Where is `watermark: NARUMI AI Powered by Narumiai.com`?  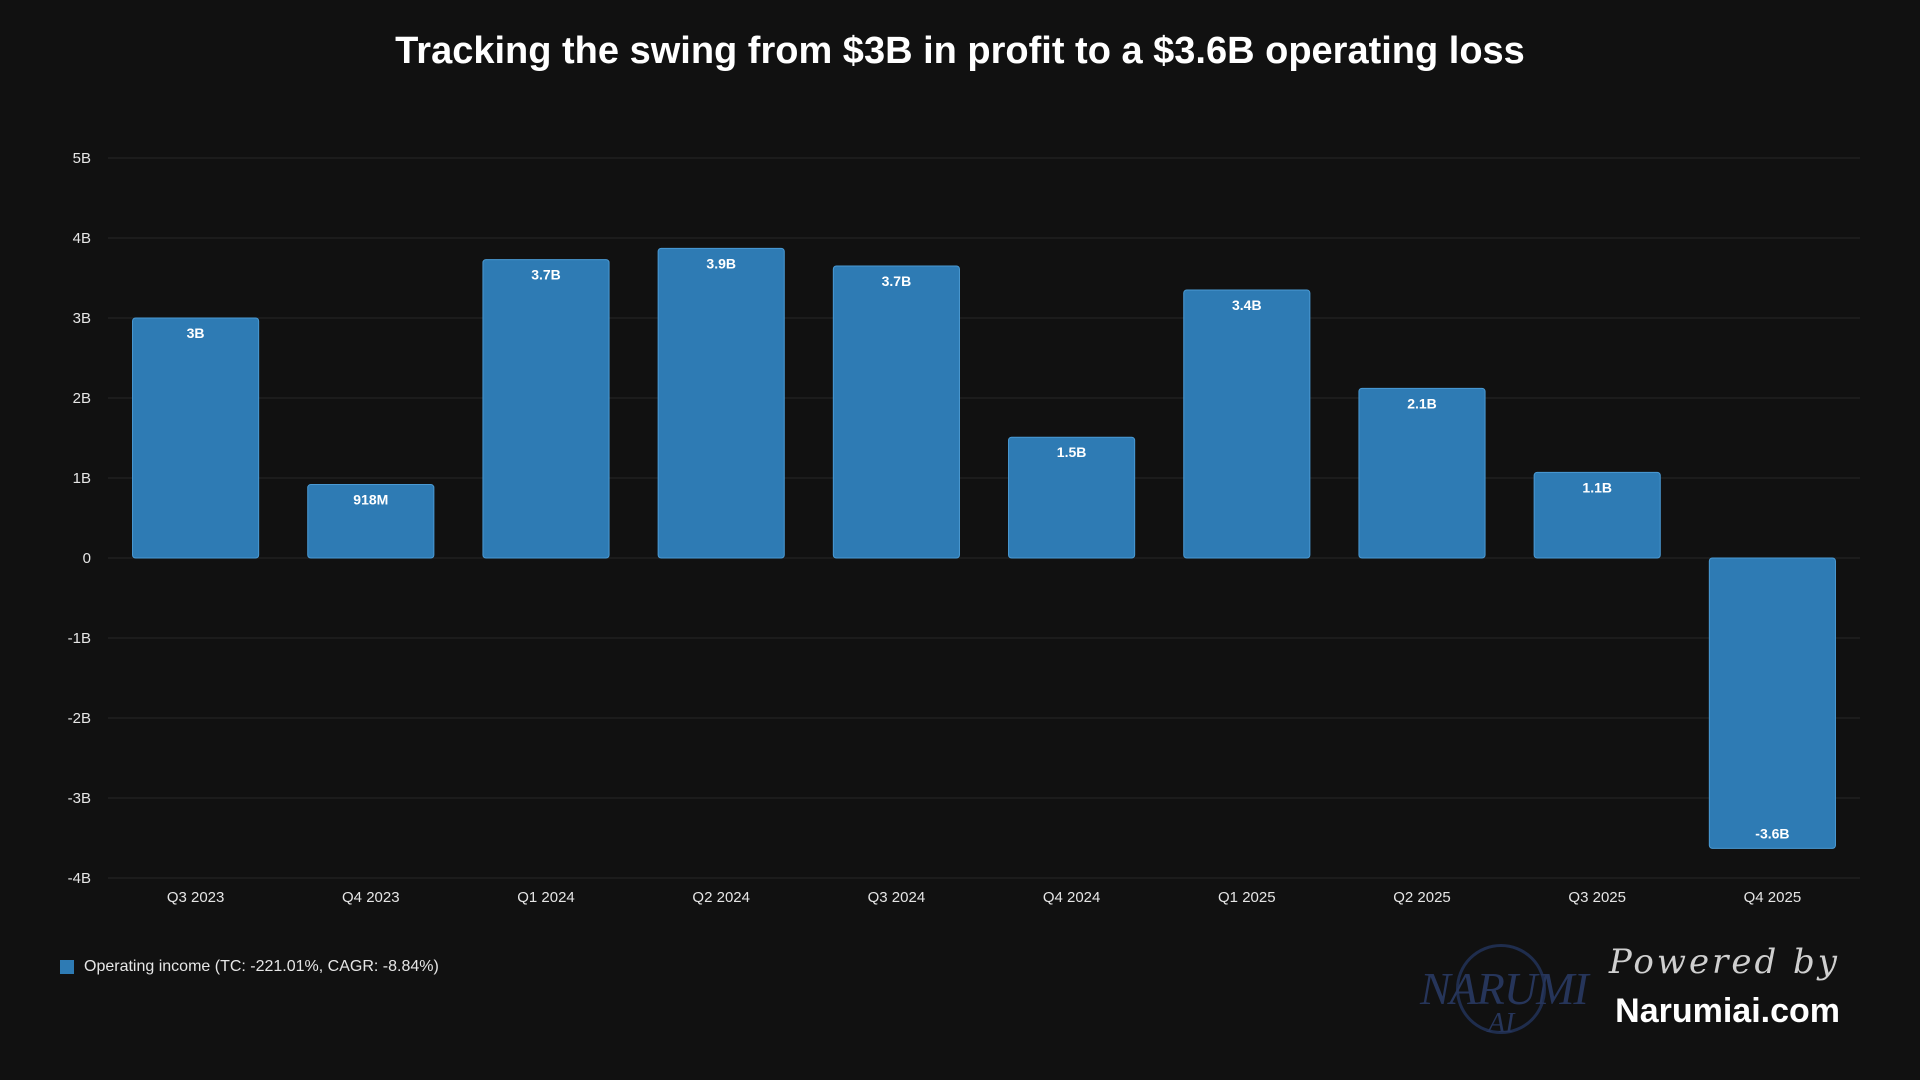 watermark: NARUMI AI Powered by Narumiai.com is located at coordinates (1630, 995).